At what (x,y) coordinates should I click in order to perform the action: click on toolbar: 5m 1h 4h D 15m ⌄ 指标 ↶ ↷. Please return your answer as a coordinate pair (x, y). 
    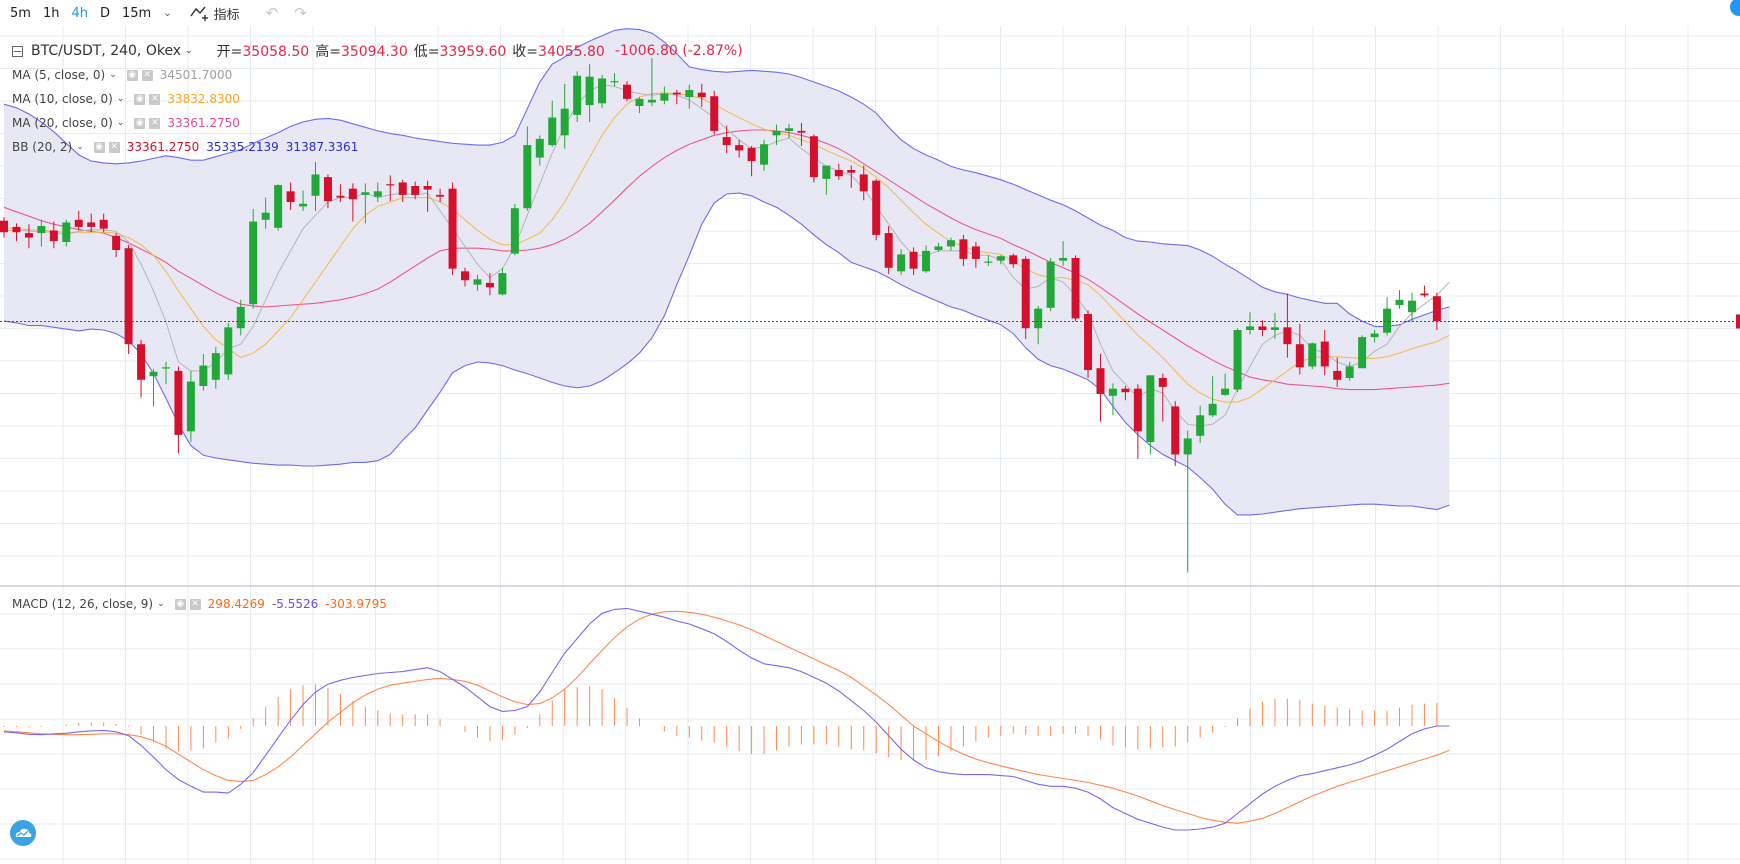
    Looking at the image, I should click on (870, 13).